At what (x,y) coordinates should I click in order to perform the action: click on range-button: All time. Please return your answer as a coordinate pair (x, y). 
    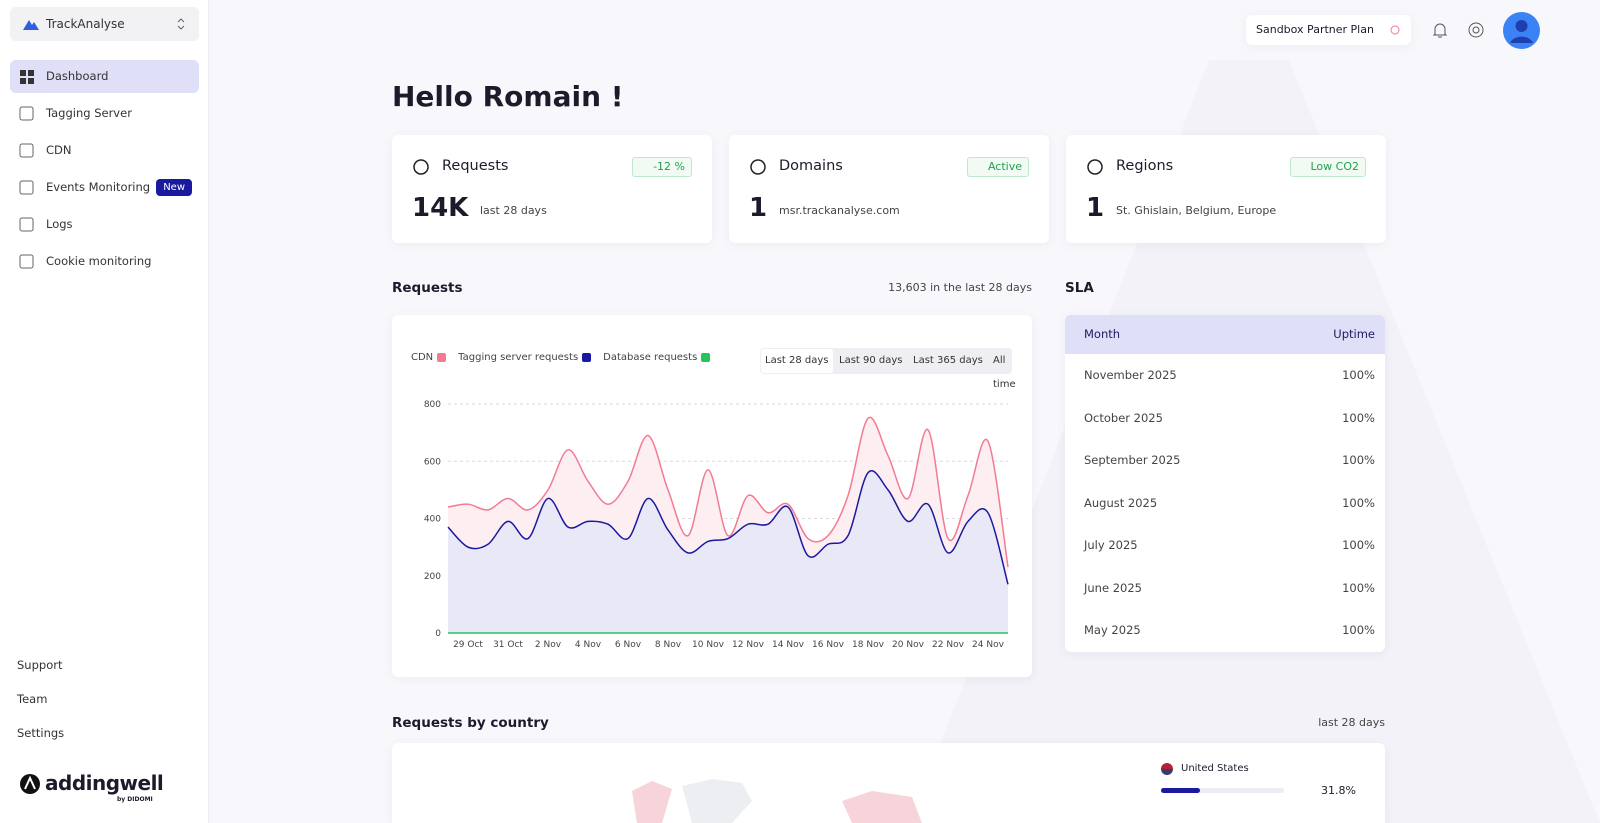
    Looking at the image, I should click on (1004, 372).